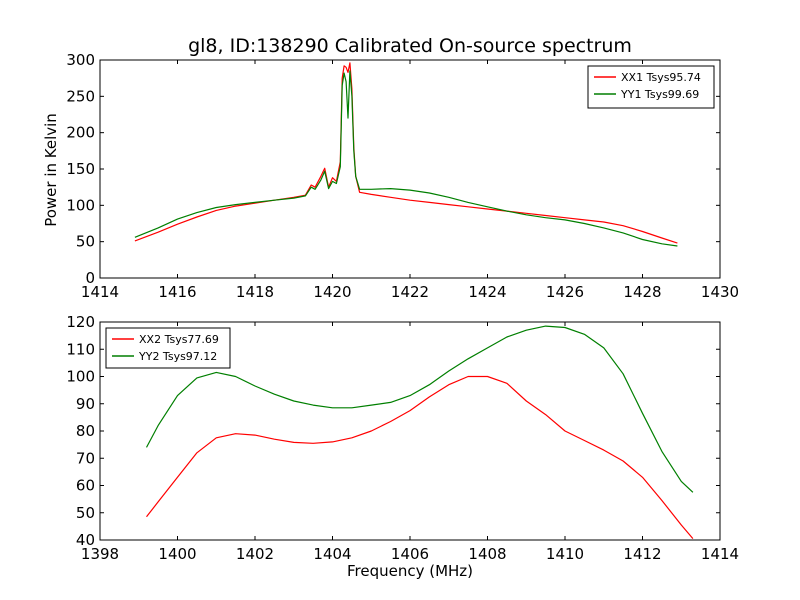  I want to click on legend-label: YY2 Tsys97.12, so click(177, 356).